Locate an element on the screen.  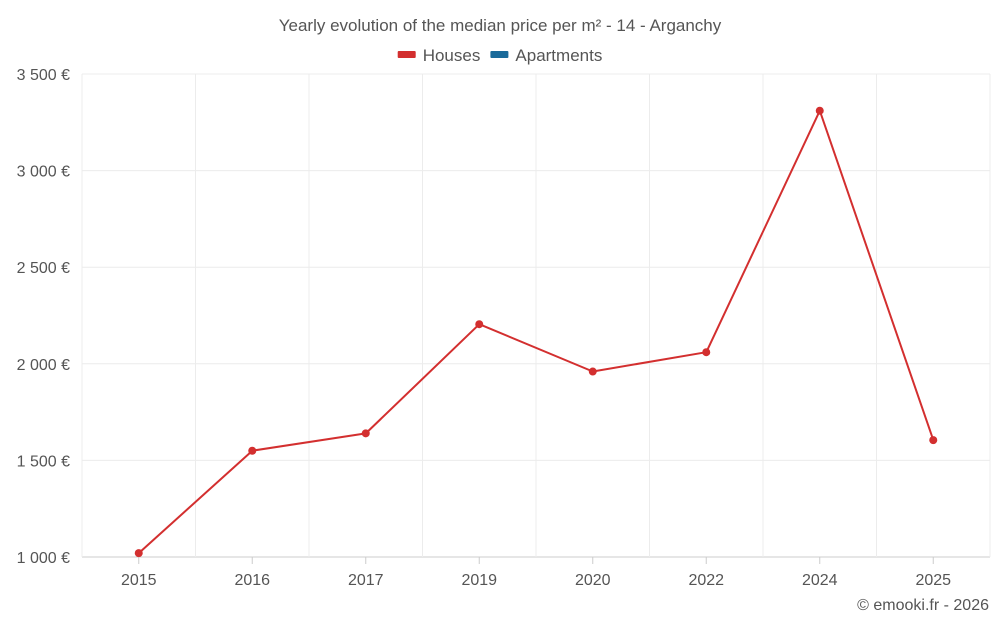
x-tick-label: 2017 is located at coordinates (366, 580).